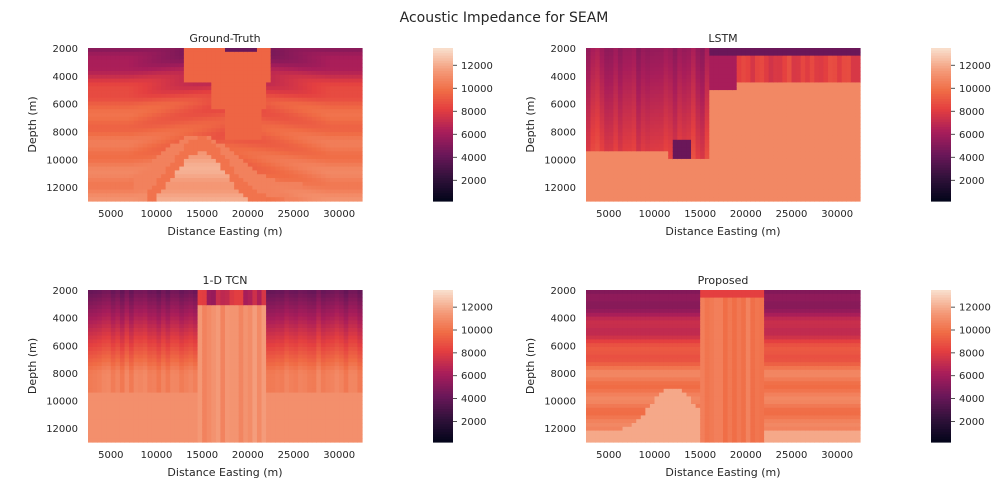 This screenshot has width=1008, height=504. What do you see at coordinates (65, 77) in the screenshot?
I see `y-tick-label: 4000` at bounding box center [65, 77].